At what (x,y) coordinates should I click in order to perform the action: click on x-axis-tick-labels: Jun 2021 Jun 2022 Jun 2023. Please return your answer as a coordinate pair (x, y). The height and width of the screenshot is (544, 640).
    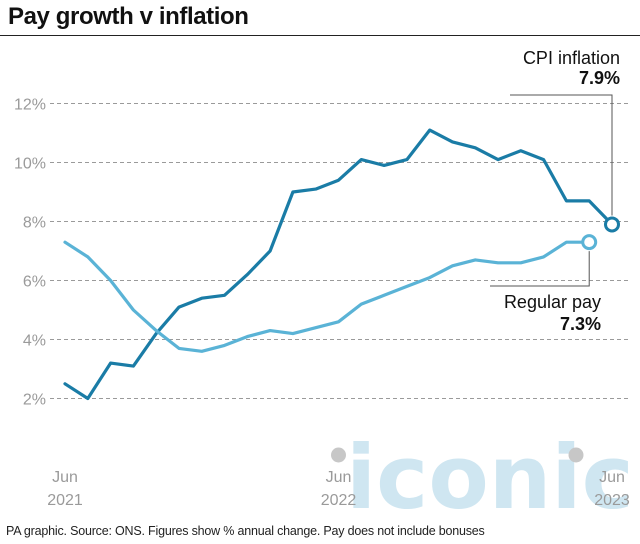
    Looking at the image, I should click on (338, 478).